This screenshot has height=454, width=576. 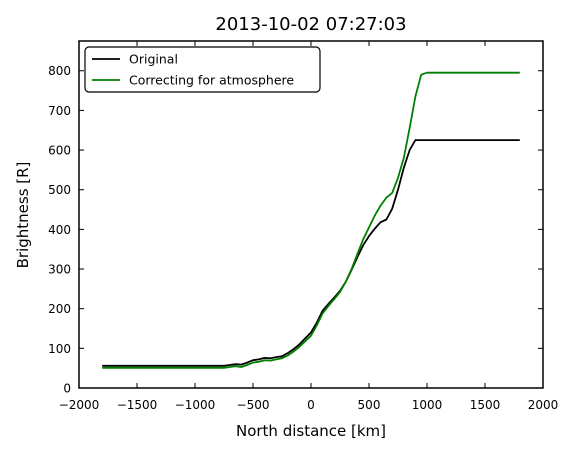 I want to click on chart-title: 2013-10-02 07:27:03, so click(x=310, y=24).